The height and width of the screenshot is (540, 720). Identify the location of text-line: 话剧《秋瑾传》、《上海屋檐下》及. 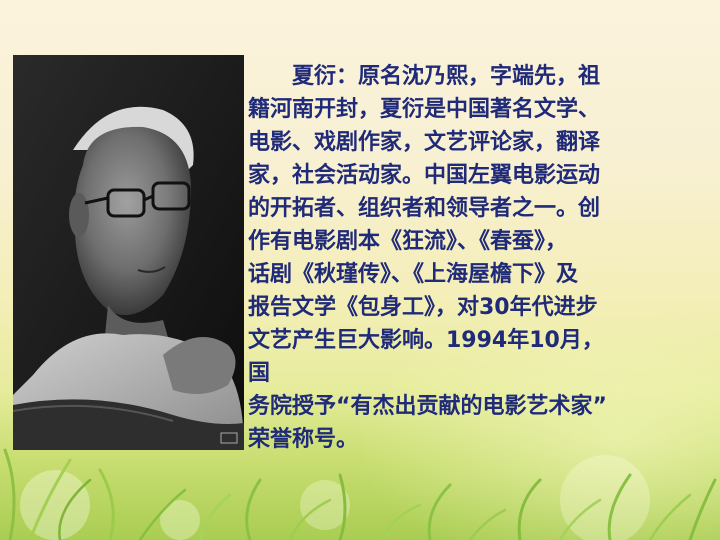
(413, 274).